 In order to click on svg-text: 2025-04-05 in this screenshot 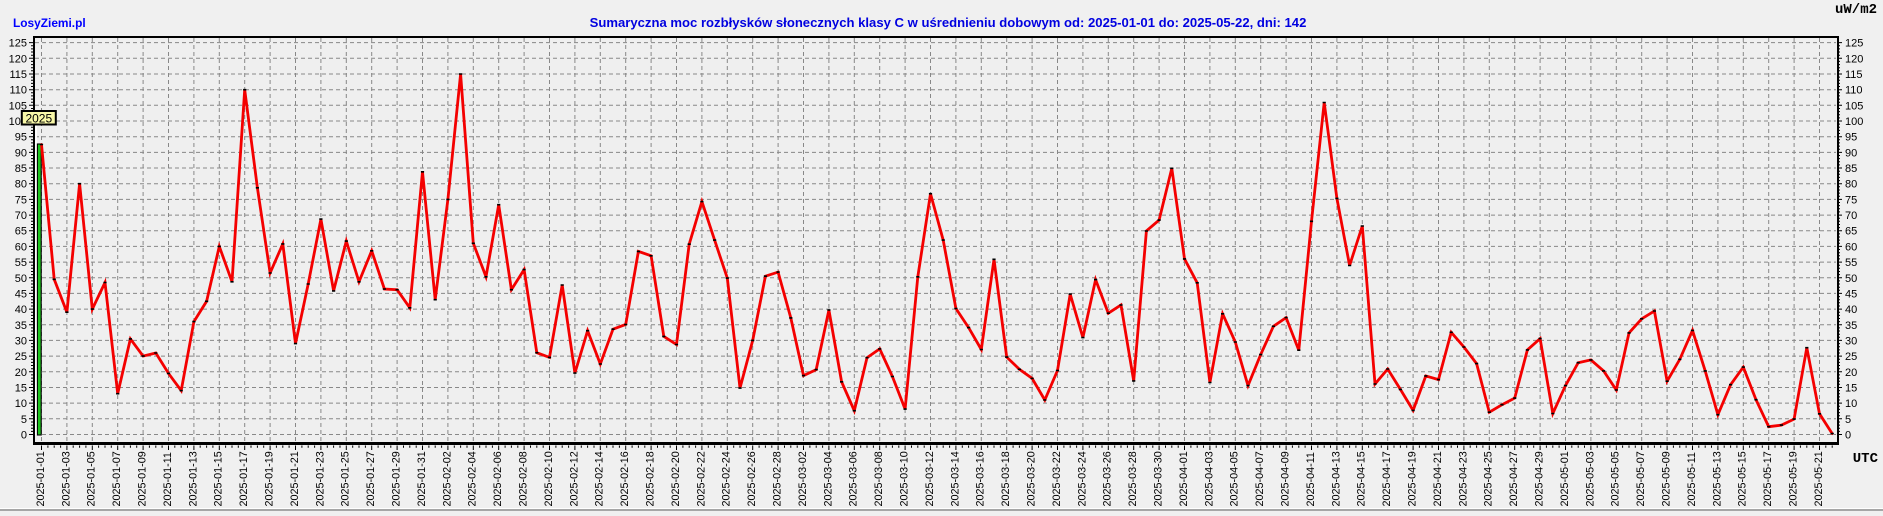, I will do `click(1235, 478)`.